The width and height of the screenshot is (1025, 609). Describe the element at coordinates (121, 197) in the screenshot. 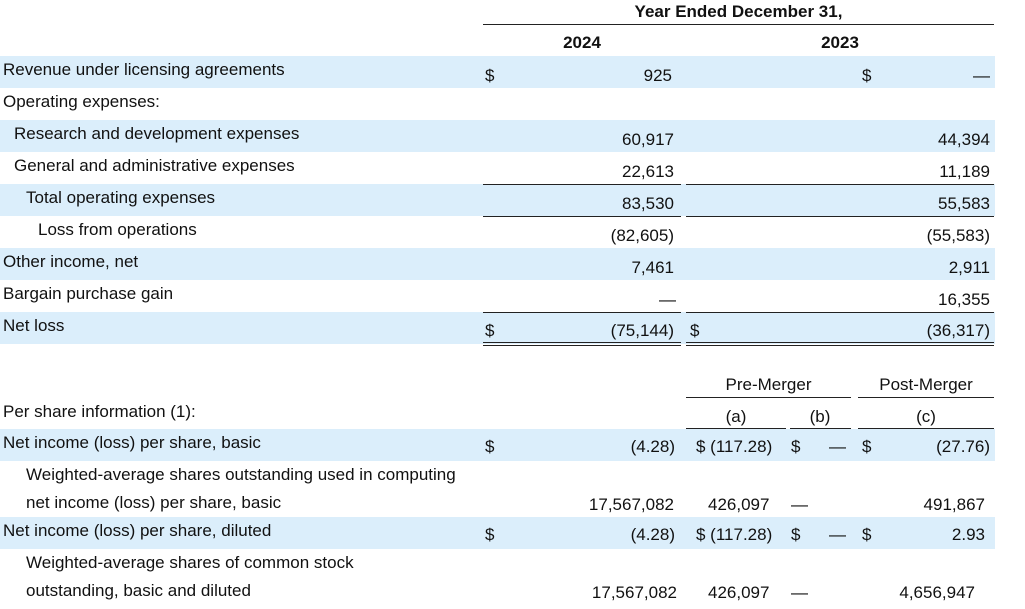

I see `row-label-total-opex: Total operating expenses` at that location.